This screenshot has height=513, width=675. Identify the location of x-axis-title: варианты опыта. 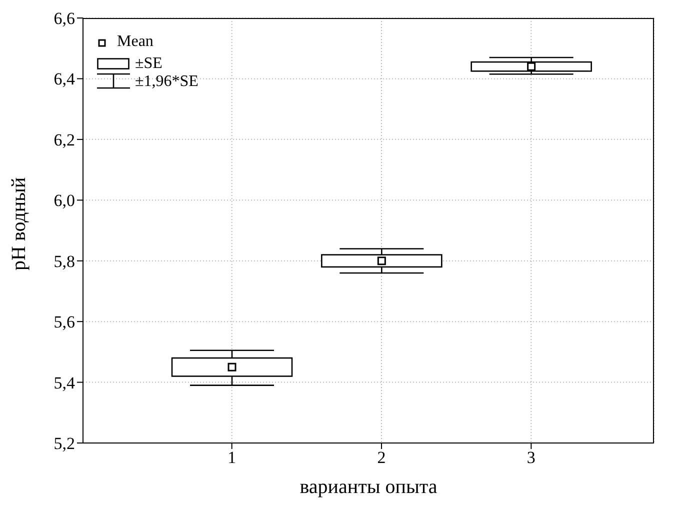
(369, 487).